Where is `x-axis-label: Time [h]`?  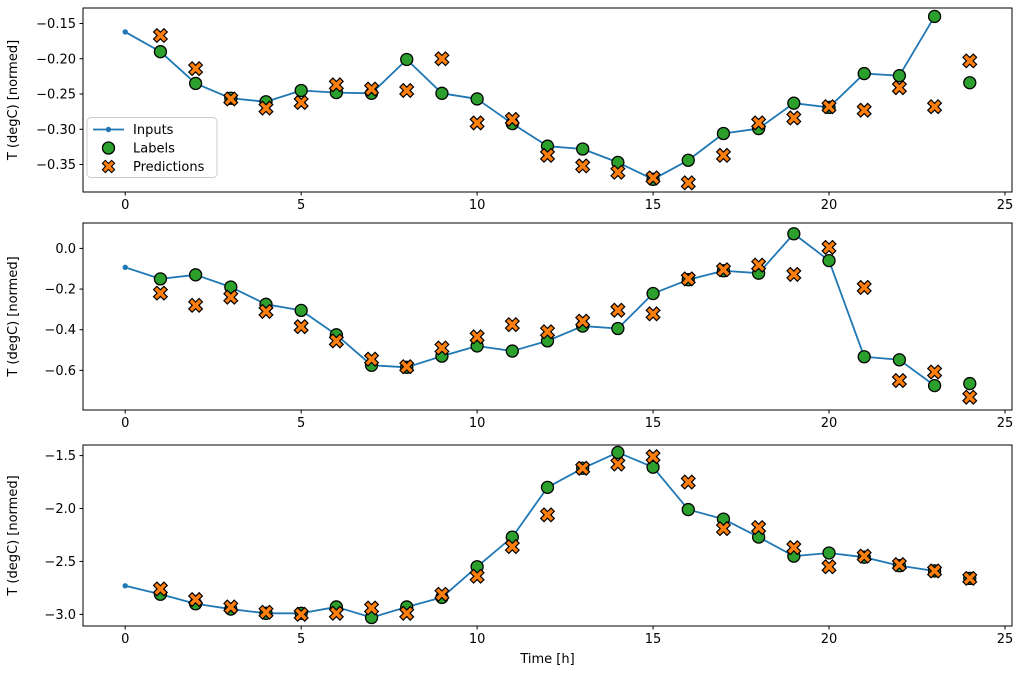 x-axis-label: Time [h] is located at coordinates (546, 659).